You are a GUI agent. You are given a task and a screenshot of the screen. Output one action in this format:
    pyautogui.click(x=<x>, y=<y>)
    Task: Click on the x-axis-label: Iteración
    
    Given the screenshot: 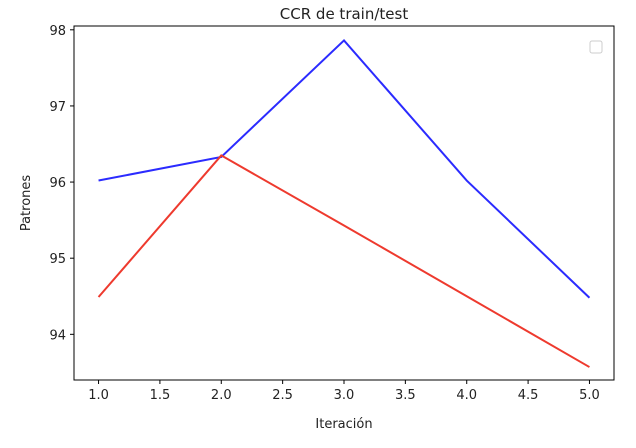 What is the action you would take?
    pyautogui.click(x=343, y=424)
    